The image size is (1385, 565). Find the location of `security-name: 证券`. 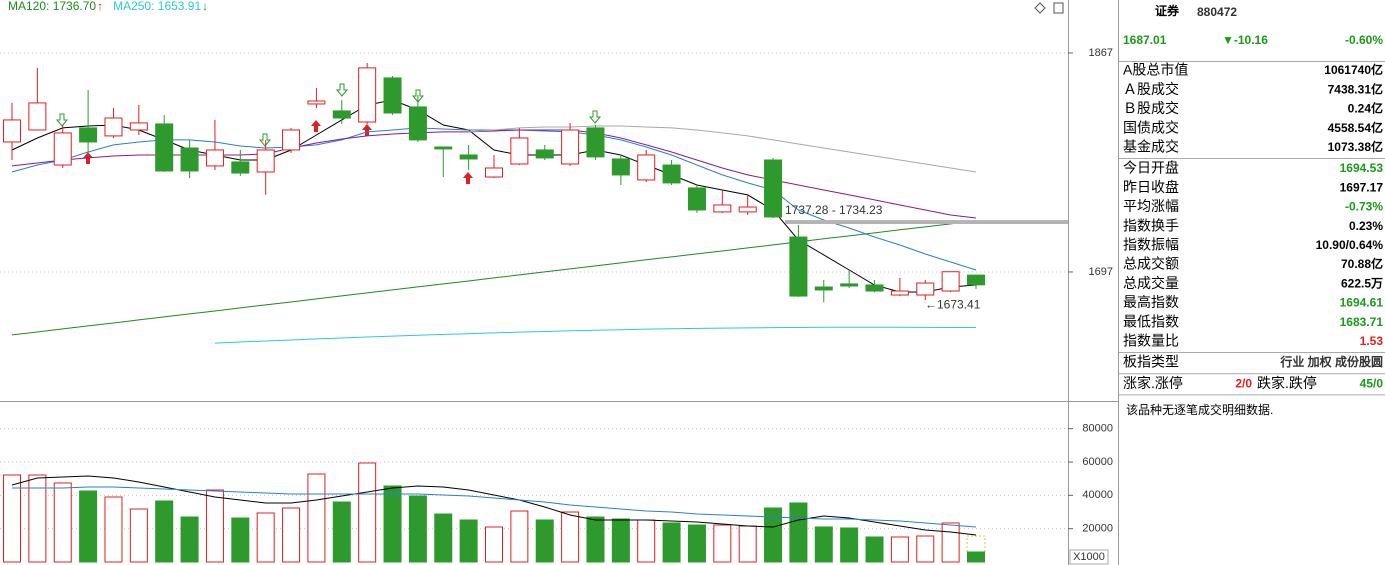

security-name: 证券 is located at coordinates (1167, 10).